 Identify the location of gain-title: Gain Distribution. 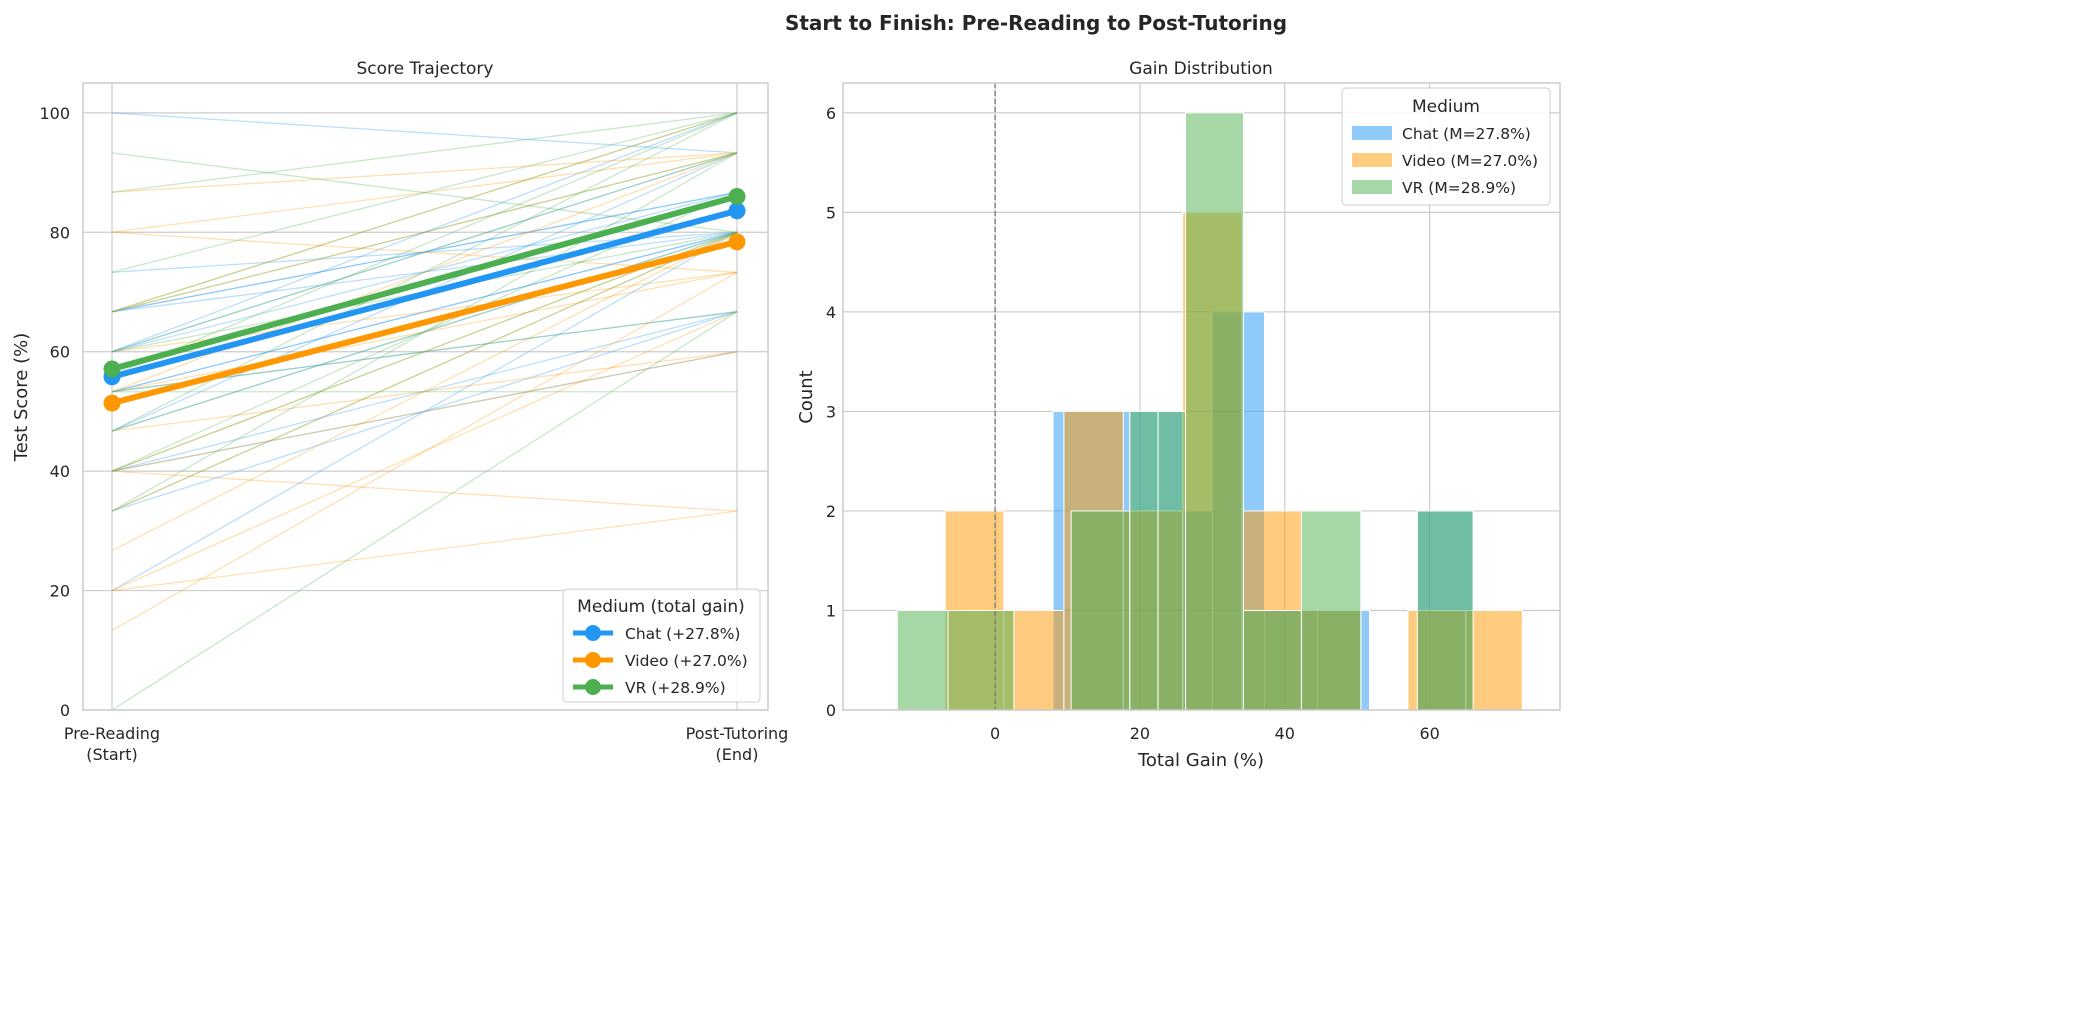
(1201, 69).